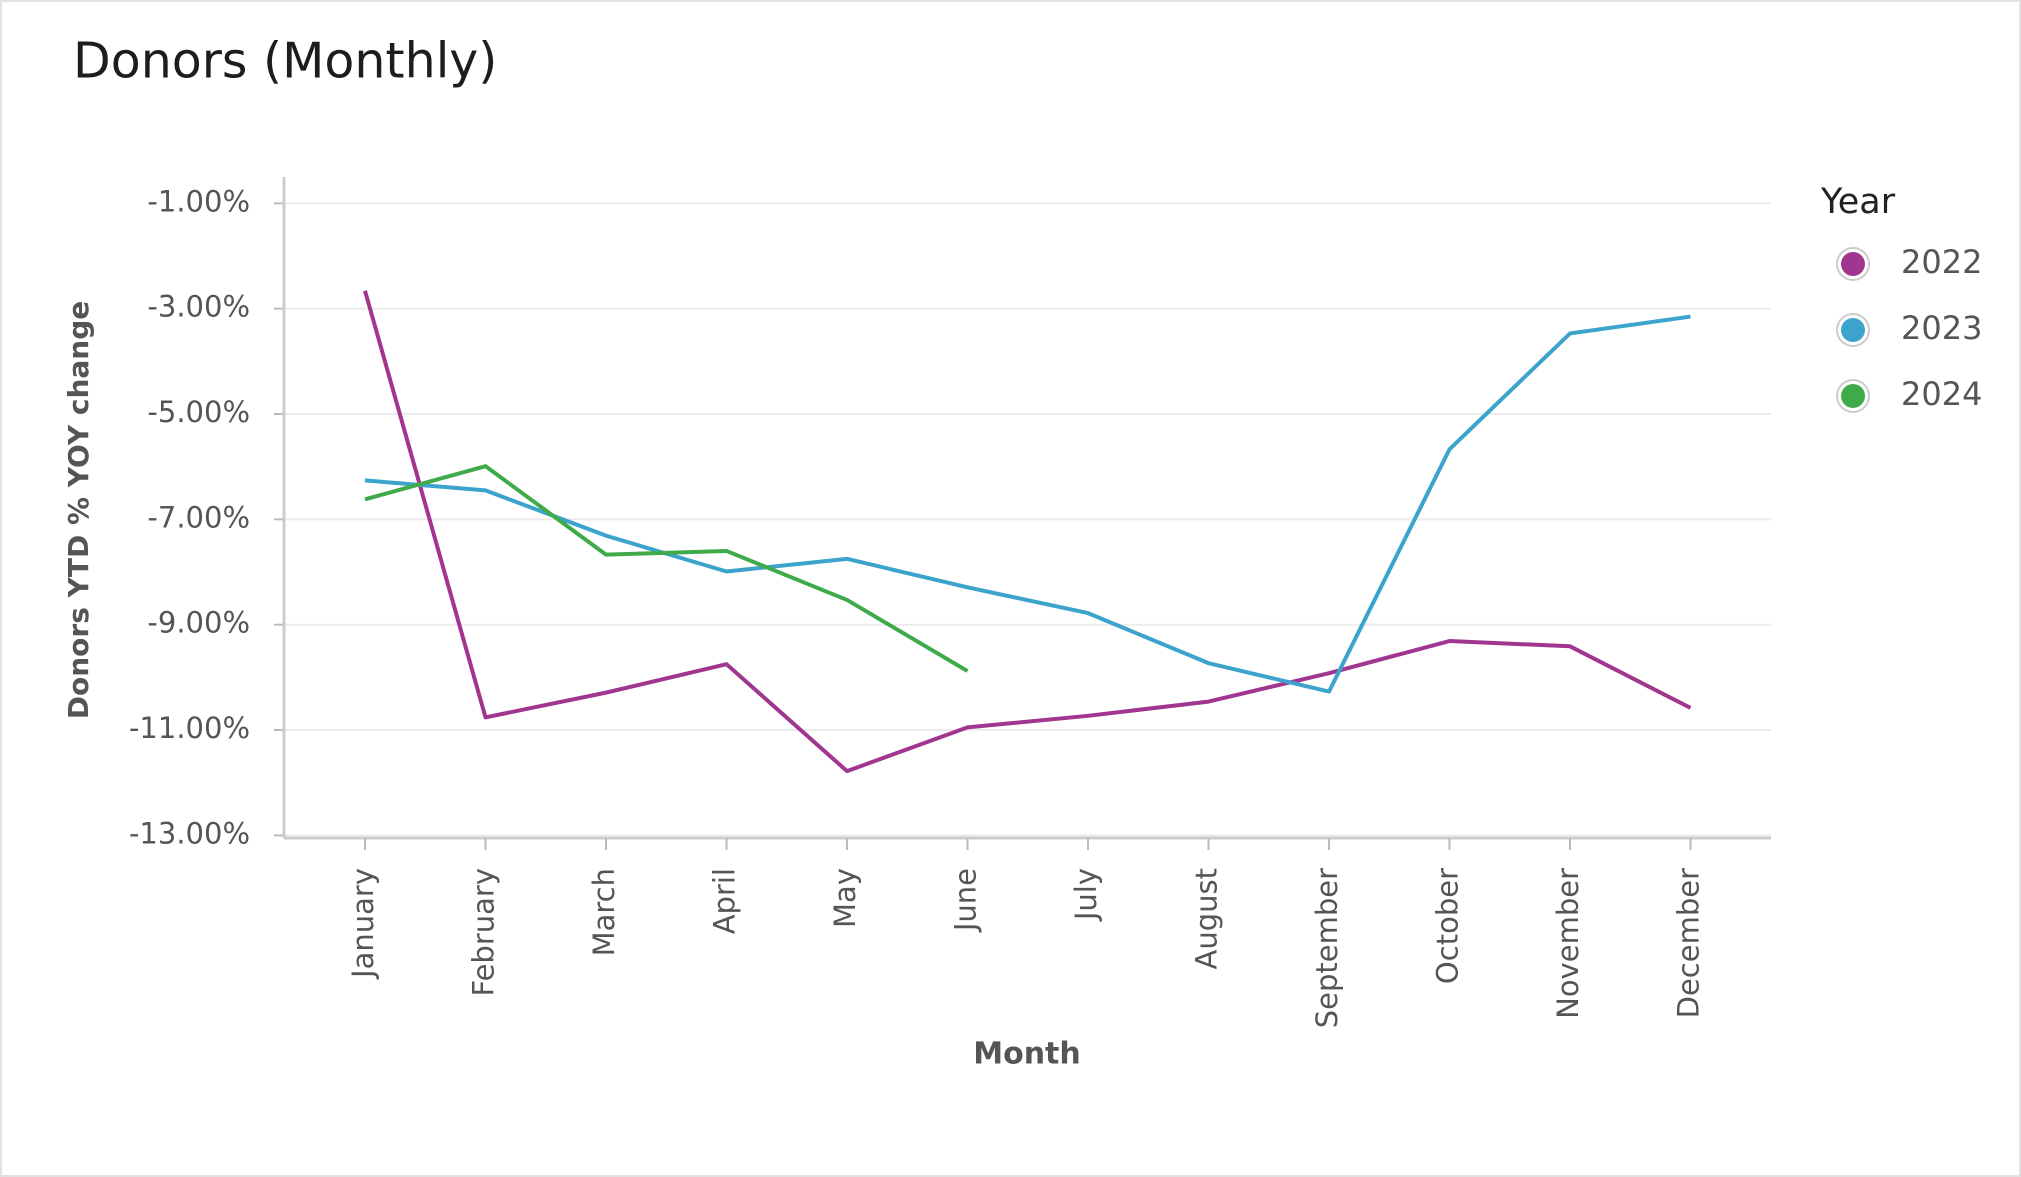  Describe the element at coordinates (1568, 943) in the screenshot. I see `x-tick-label: November` at that location.